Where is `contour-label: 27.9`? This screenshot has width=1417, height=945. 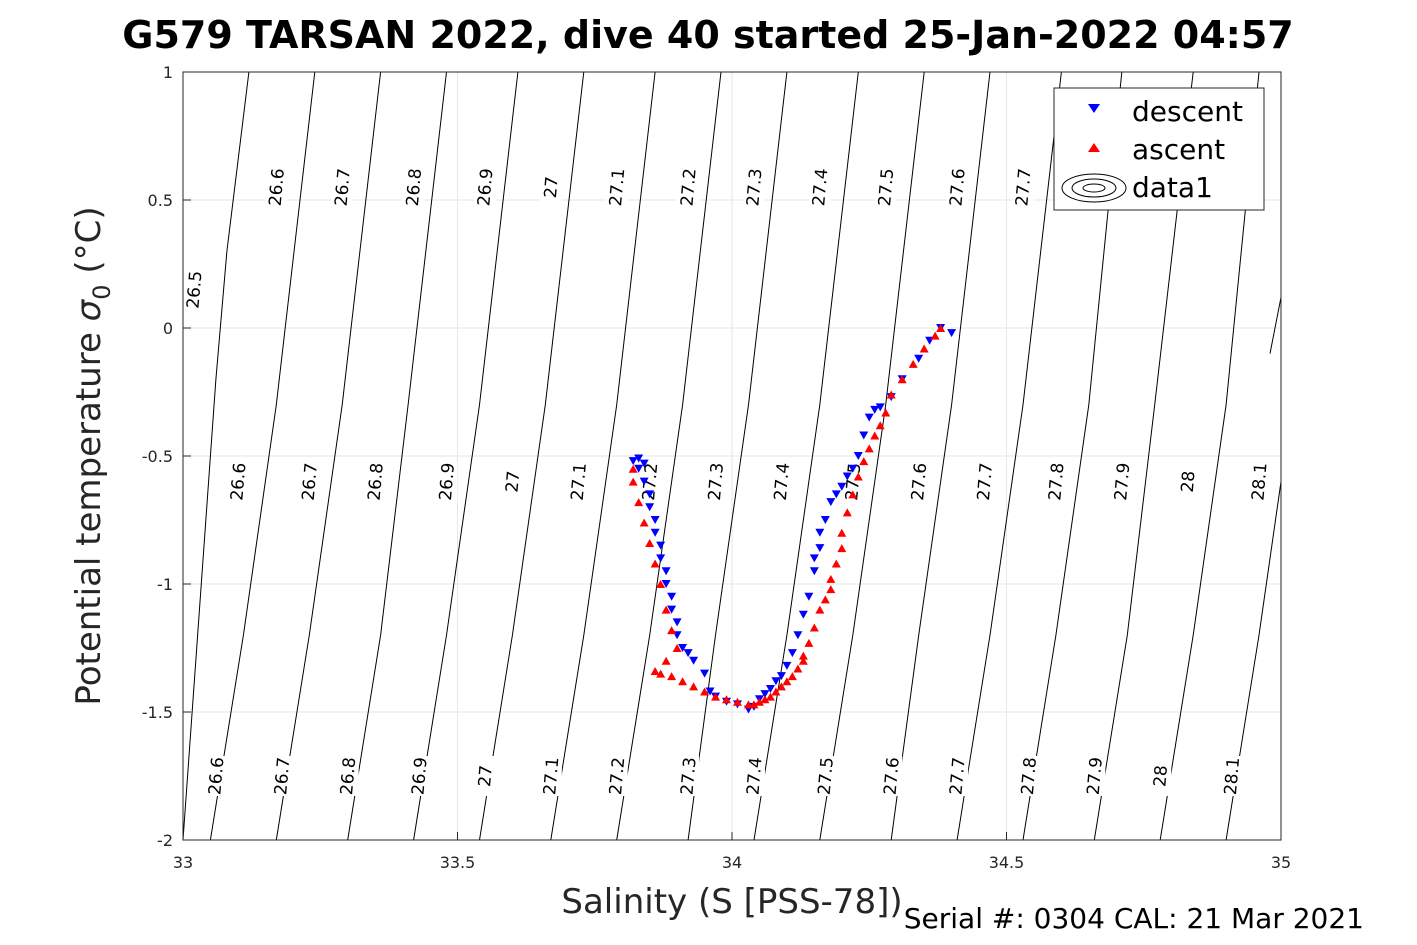 contour-label: 27.9 is located at coordinates (1095, 775).